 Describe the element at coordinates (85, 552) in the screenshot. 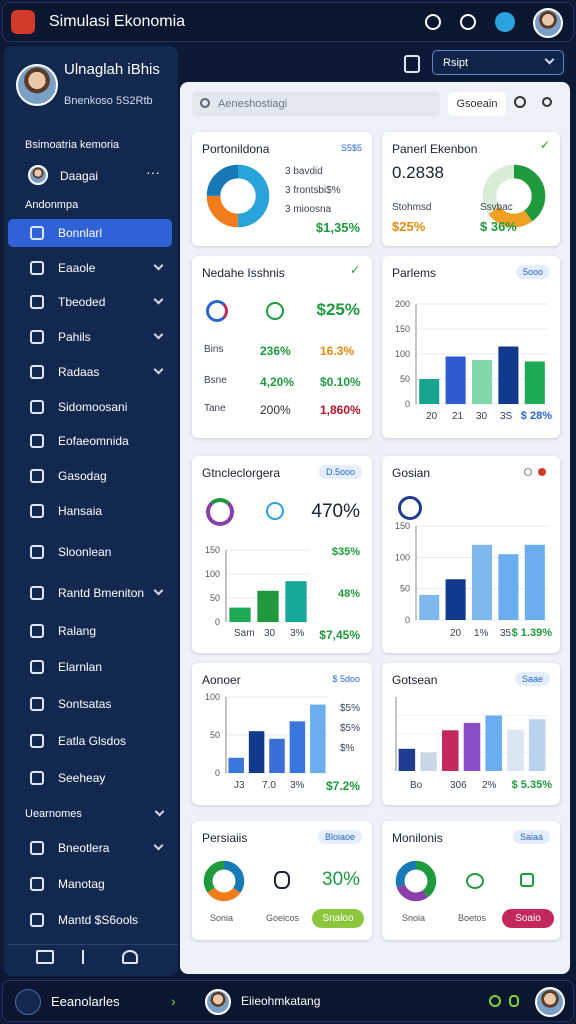

I see `nav-label: Sloonlean` at that location.